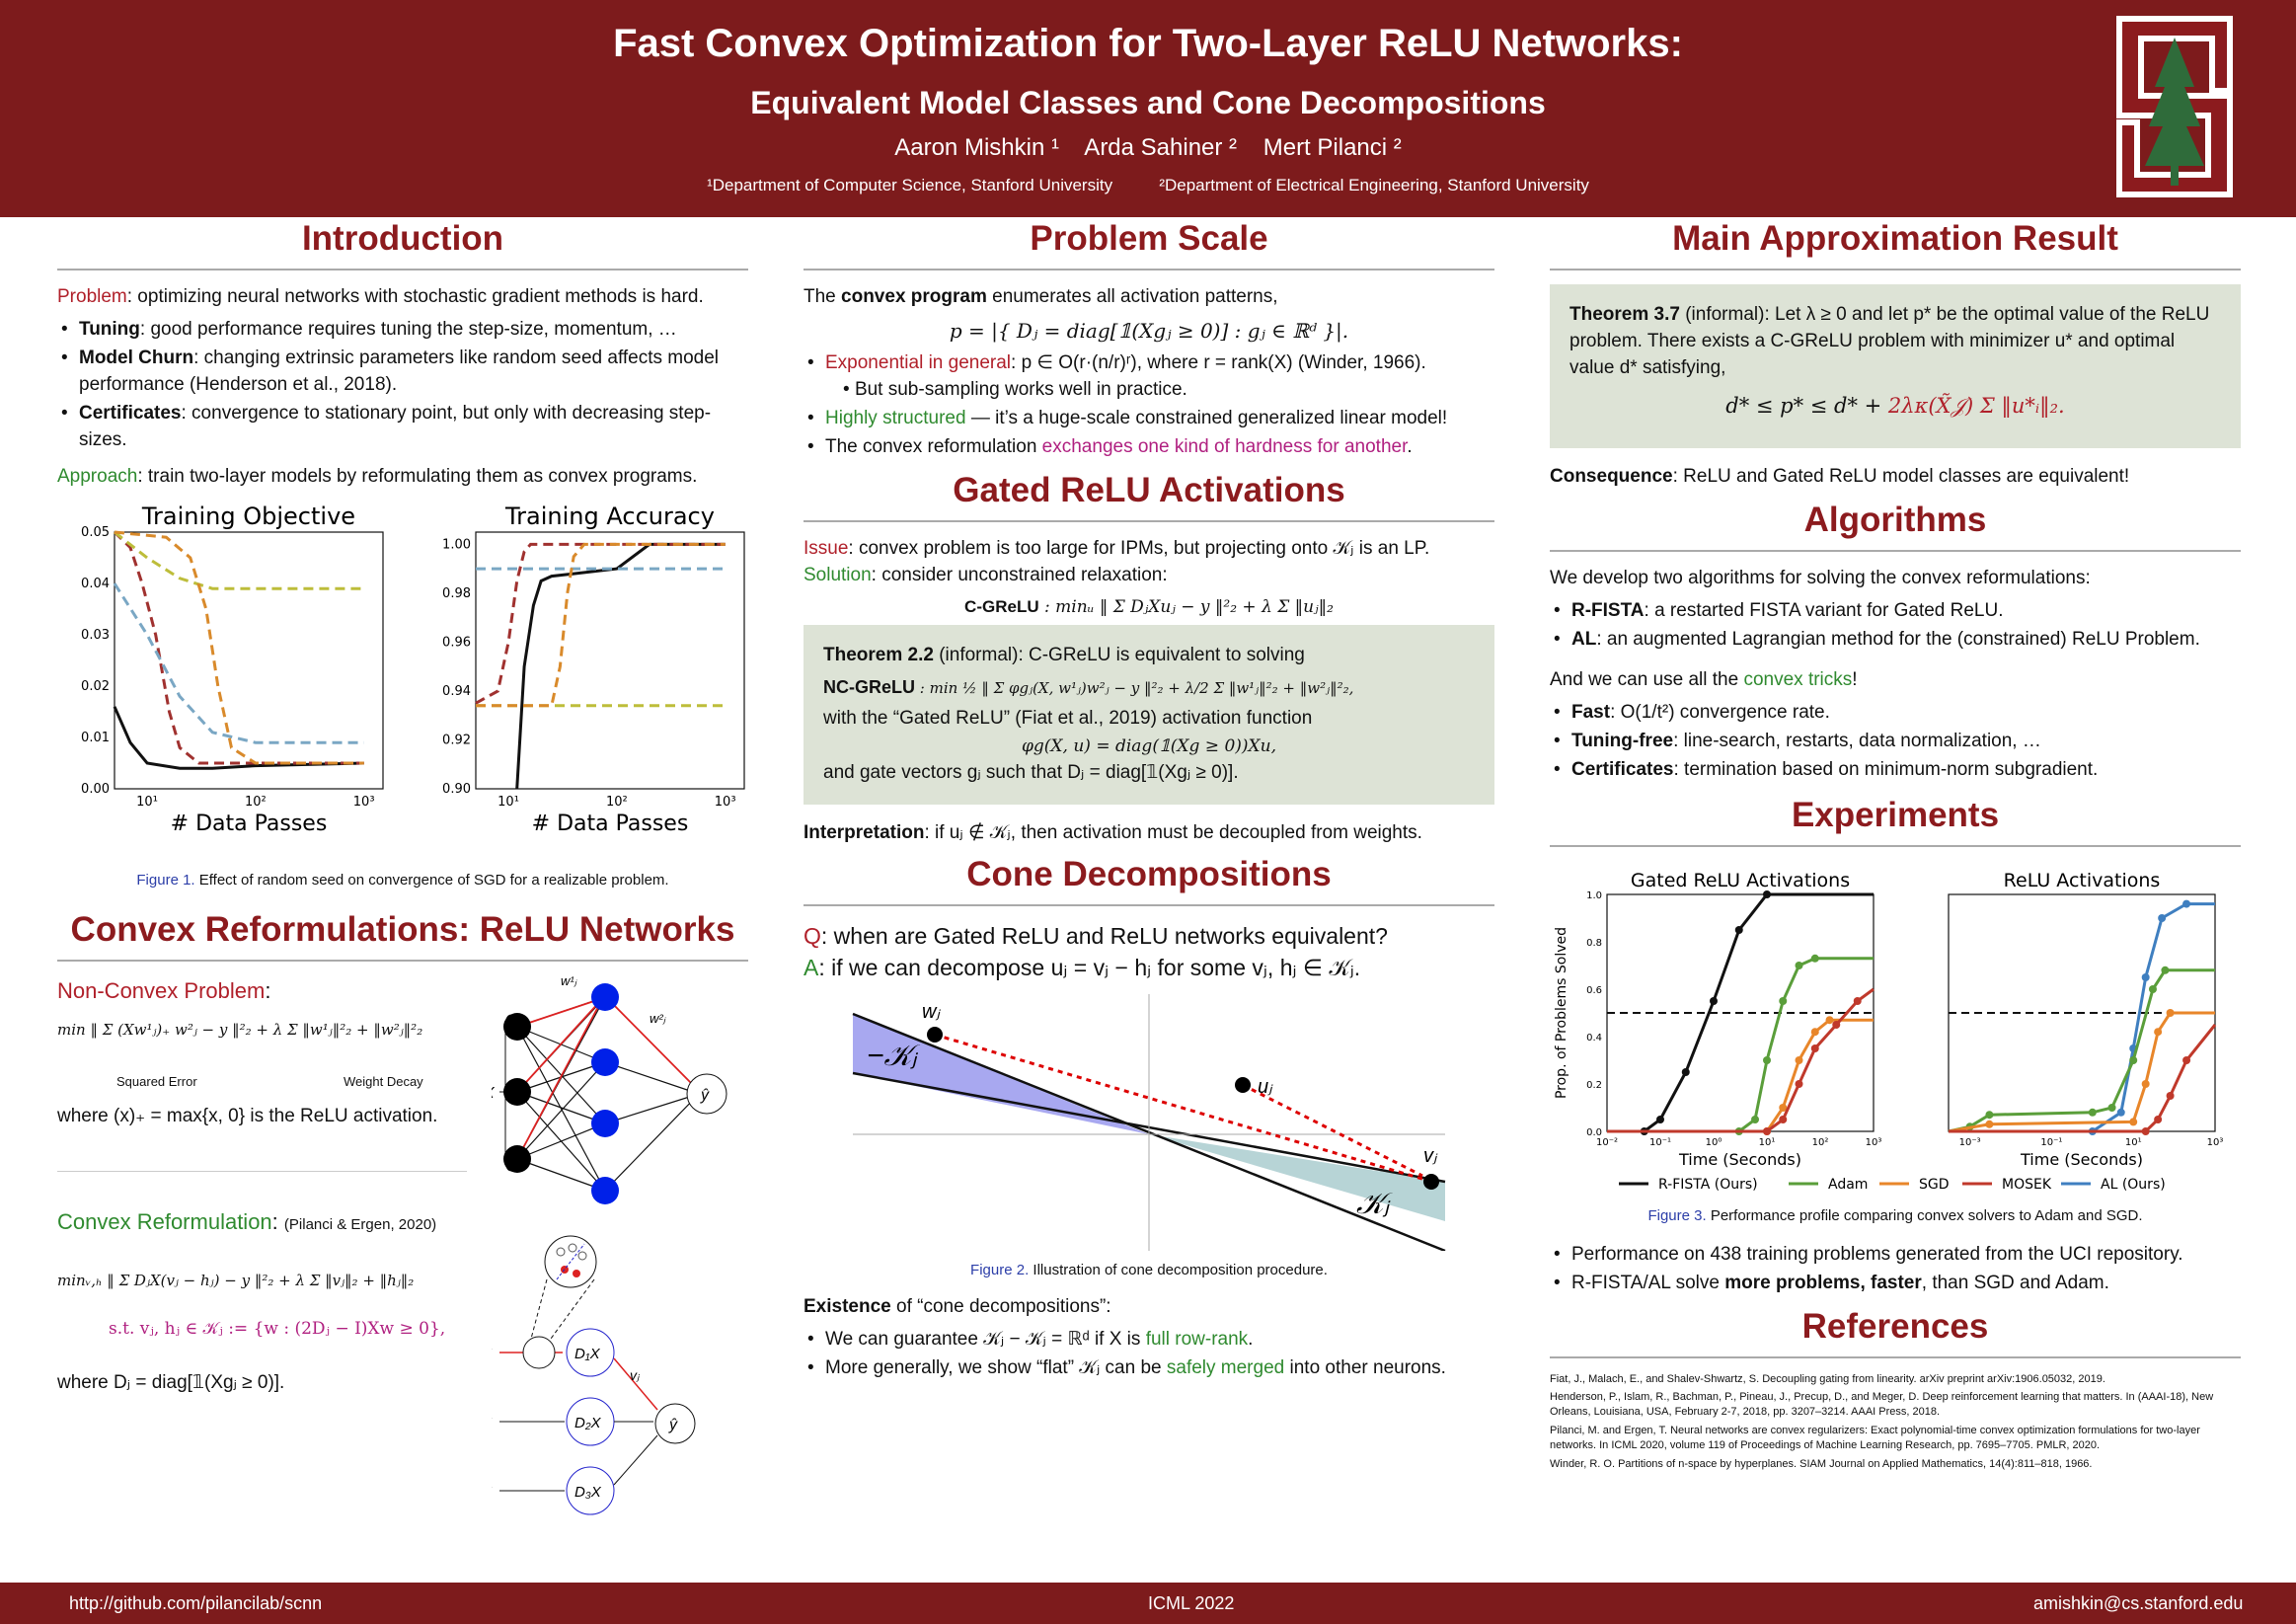 This screenshot has height=1624, width=2296. I want to click on bullet-key: Tuning, so click(109, 329).